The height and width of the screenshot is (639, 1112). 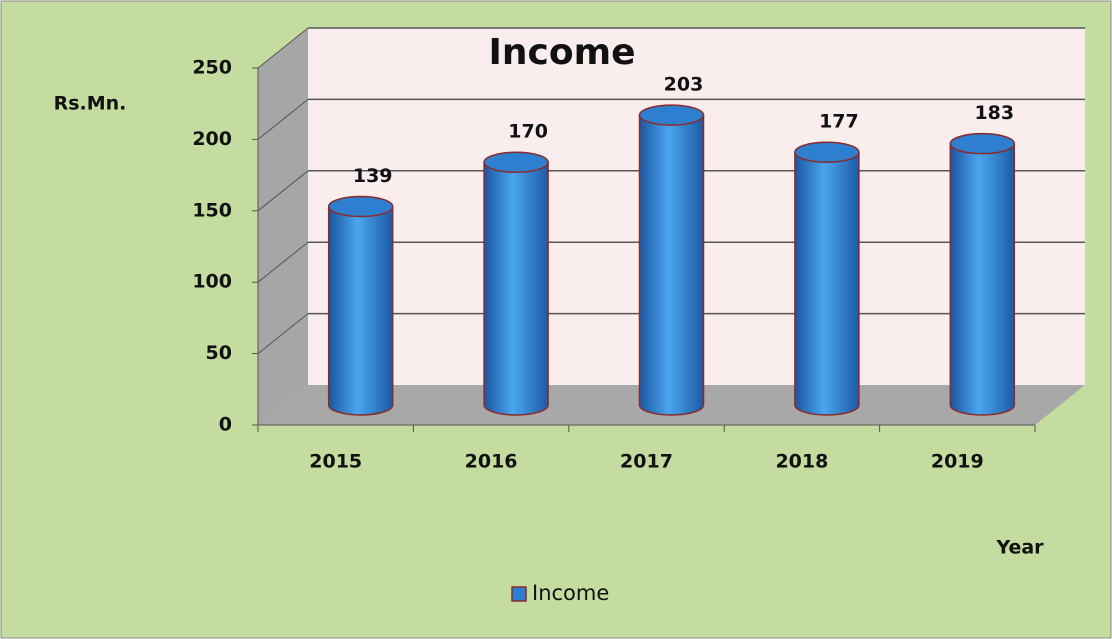 What do you see at coordinates (212, 68) in the screenshot?
I see `y-tick-label: 250` at bounding box center [212, 68].